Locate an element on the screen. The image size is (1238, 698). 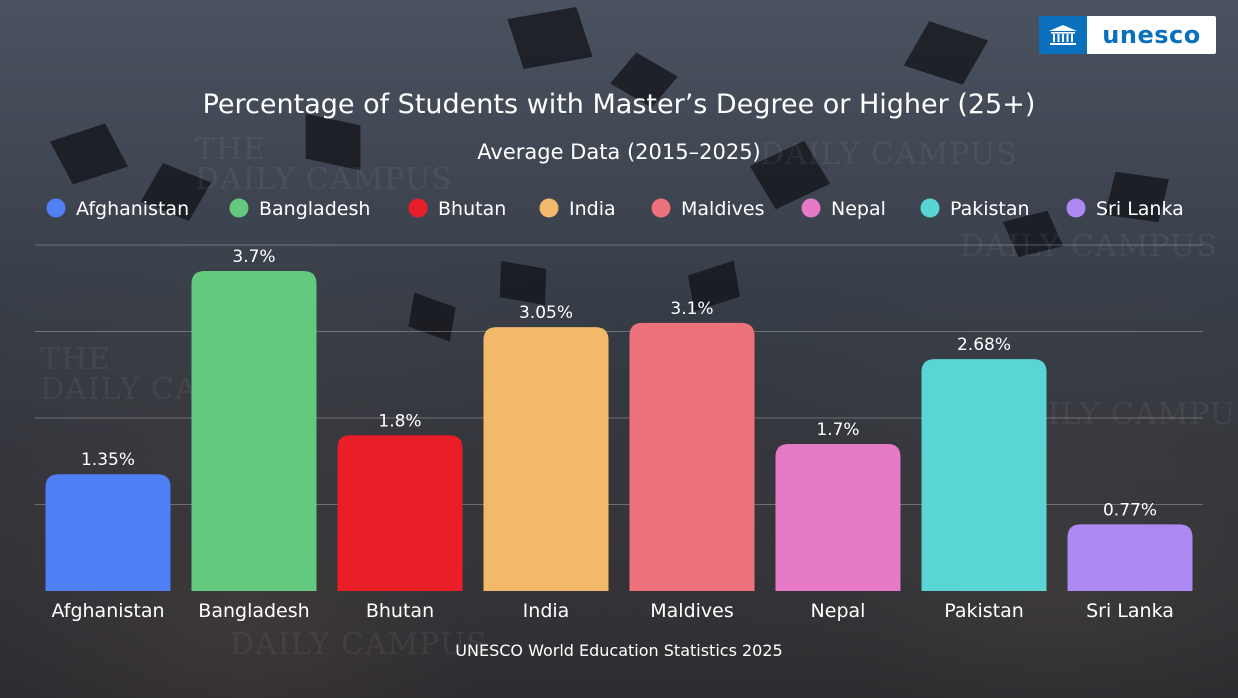
legend-item-maldives: Maldives is located at coordinates (708, 209).